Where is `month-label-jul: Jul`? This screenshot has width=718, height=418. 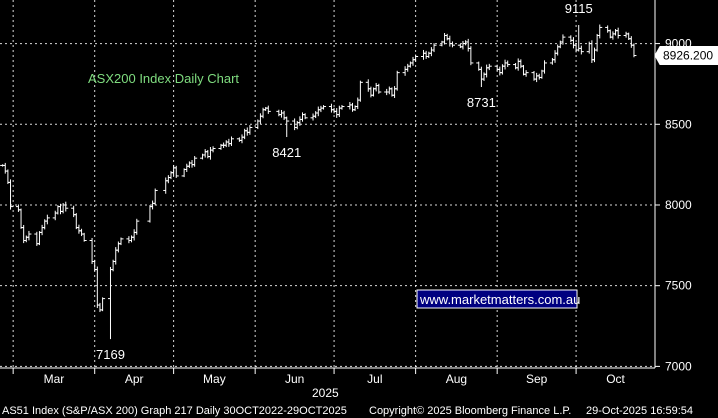
month-label-jul: Jul is located at coordinates (374, 379).